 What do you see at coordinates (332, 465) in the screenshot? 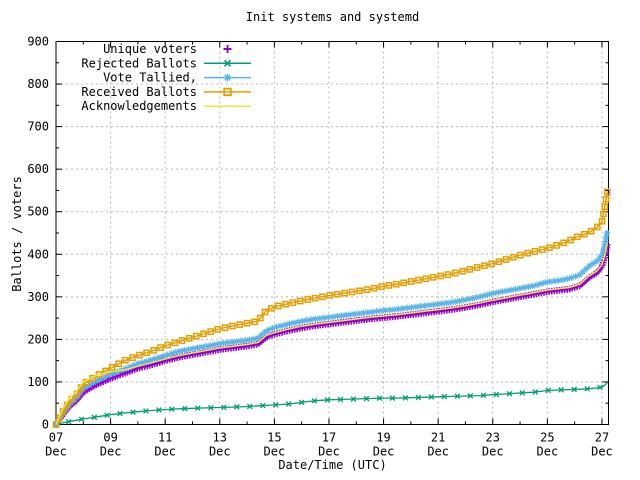
I see `x-axis-label: Date/Time (UTC)` at bounding box center [332, 465].